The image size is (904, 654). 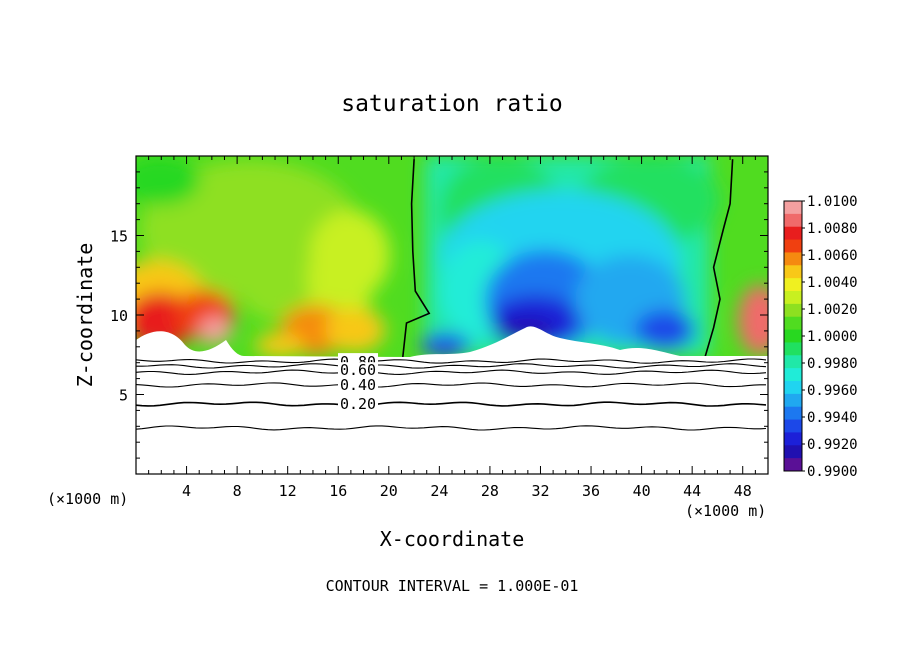 I want to click on contour-labels: 1.000.800.600.400.20, so click(x=358, y=382).